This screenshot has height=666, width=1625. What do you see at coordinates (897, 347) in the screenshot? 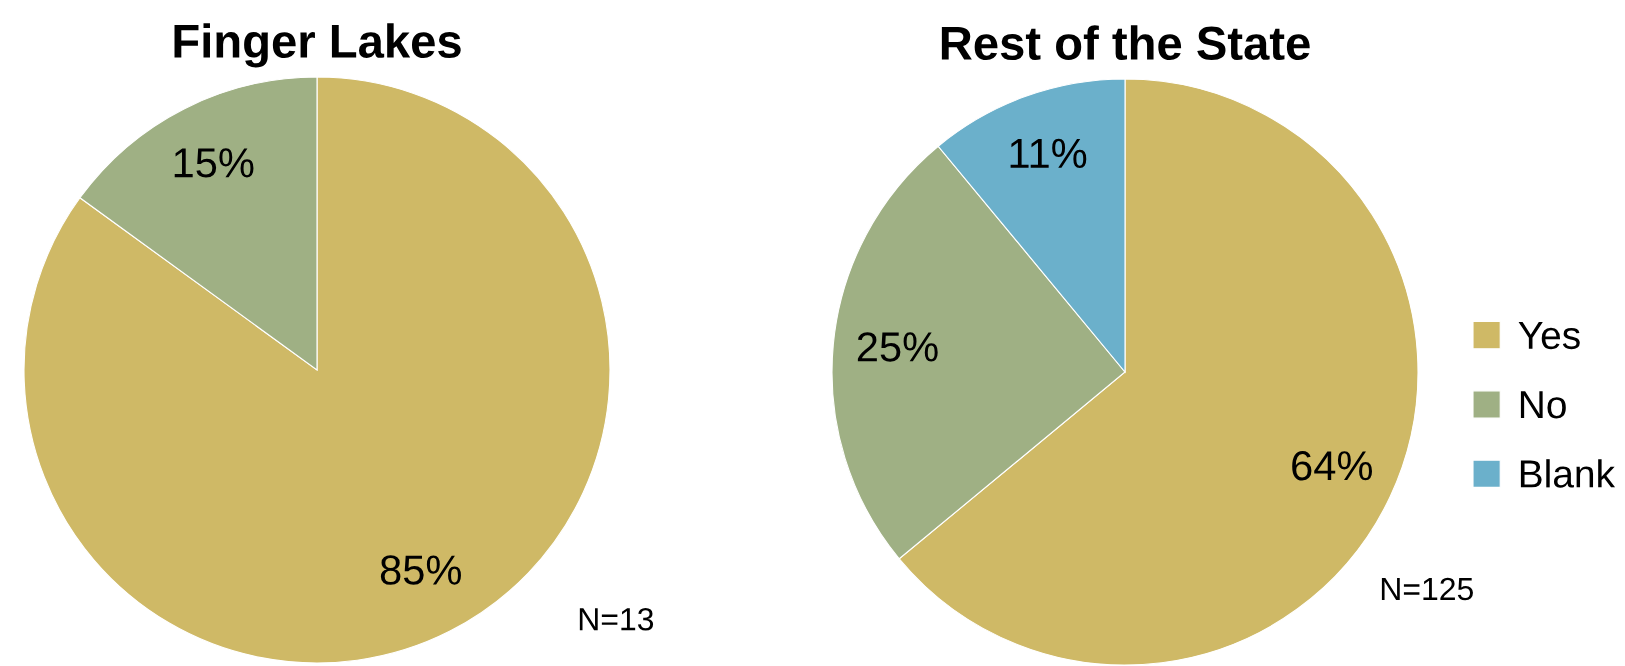
I see `data-label: 25%` at bounding box center [897, 347].